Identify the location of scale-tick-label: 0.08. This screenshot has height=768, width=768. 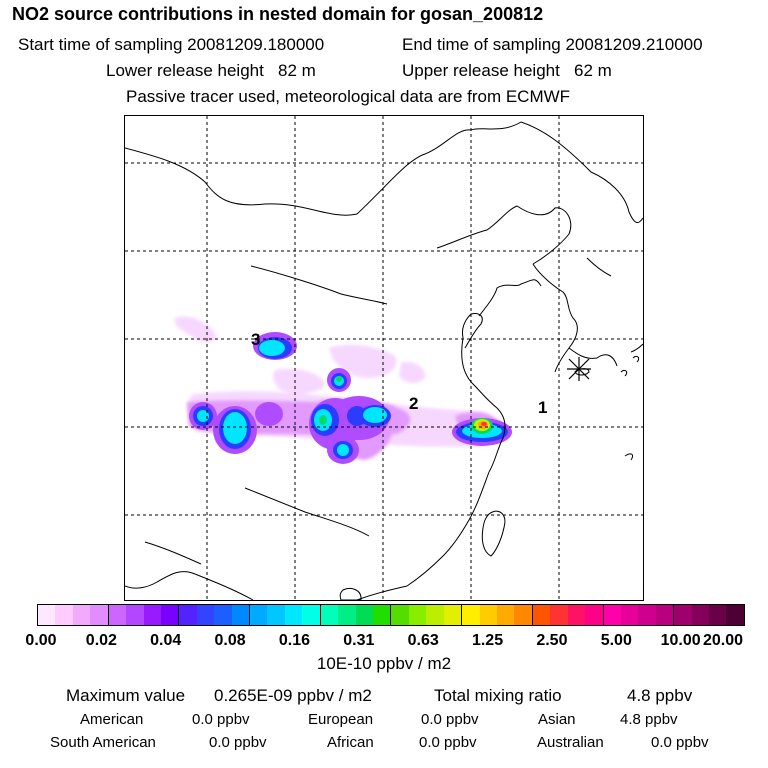
(230, 640).